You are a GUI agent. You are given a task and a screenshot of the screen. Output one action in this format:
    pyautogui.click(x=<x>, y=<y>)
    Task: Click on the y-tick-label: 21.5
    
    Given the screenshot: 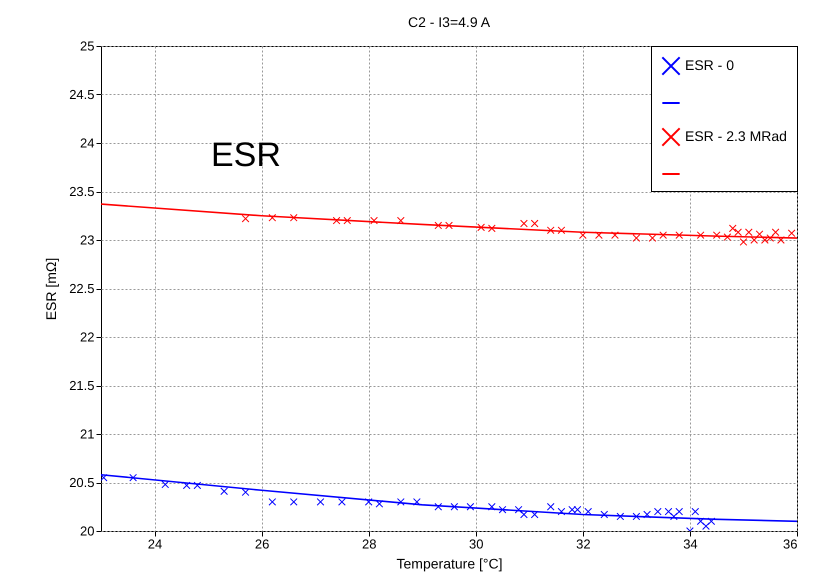 What is the action you would take?
    pyautogui.click(x=81, y=385)
    